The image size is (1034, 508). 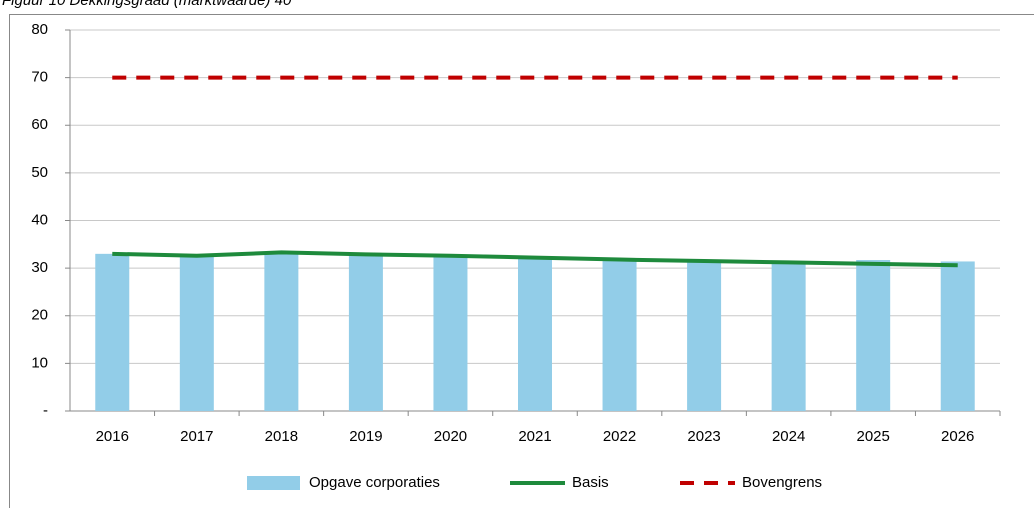 What do you see at coordinates (788, 436) in the screenshot?
I see `x-tick-label: 2024` at bounding box center [788, 436].